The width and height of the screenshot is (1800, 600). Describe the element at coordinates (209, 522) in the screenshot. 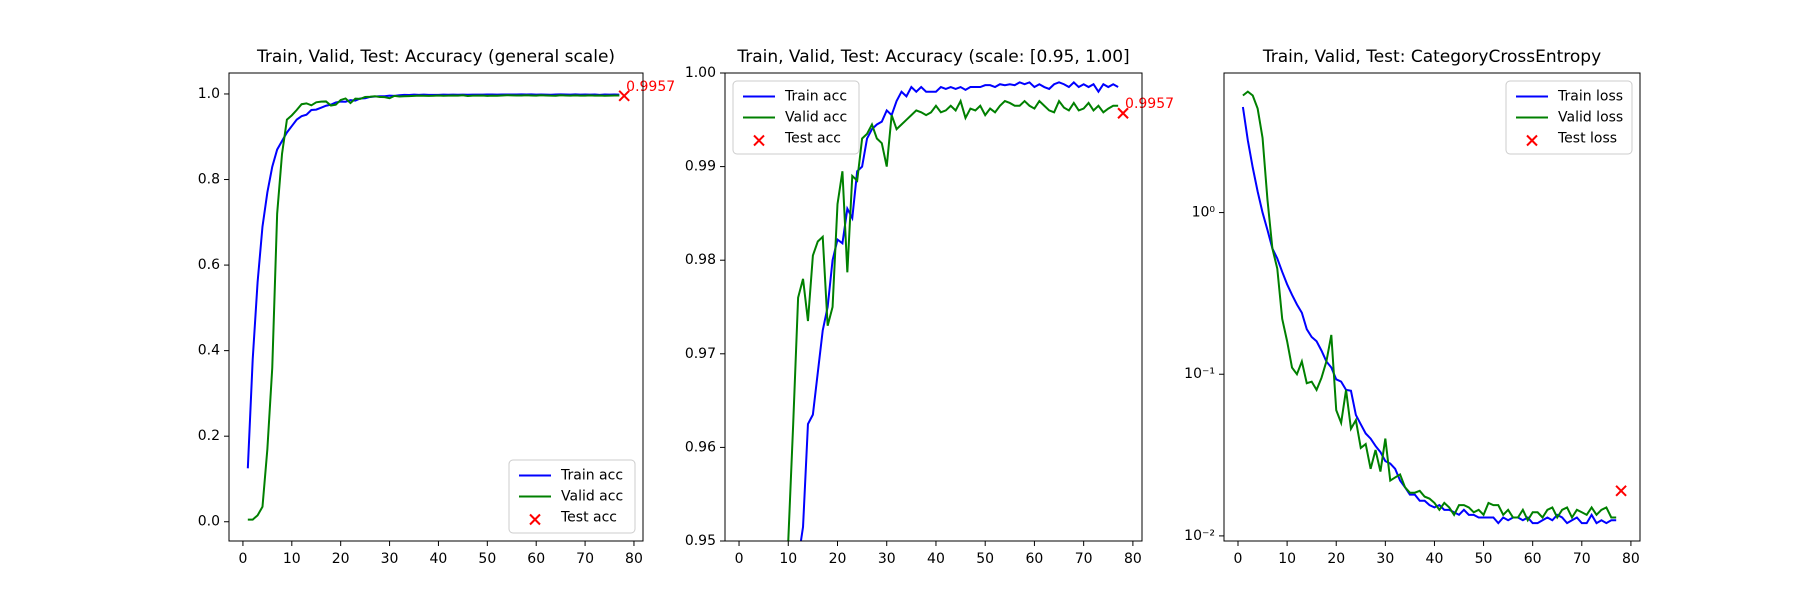

I see `y-tick-label: 0.0` at that location.